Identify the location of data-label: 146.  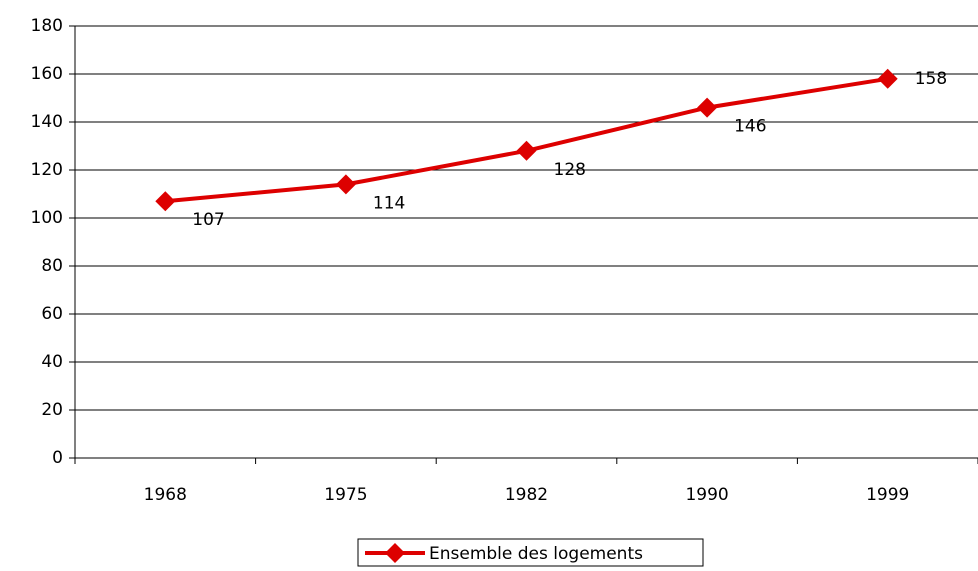
(750, 127).